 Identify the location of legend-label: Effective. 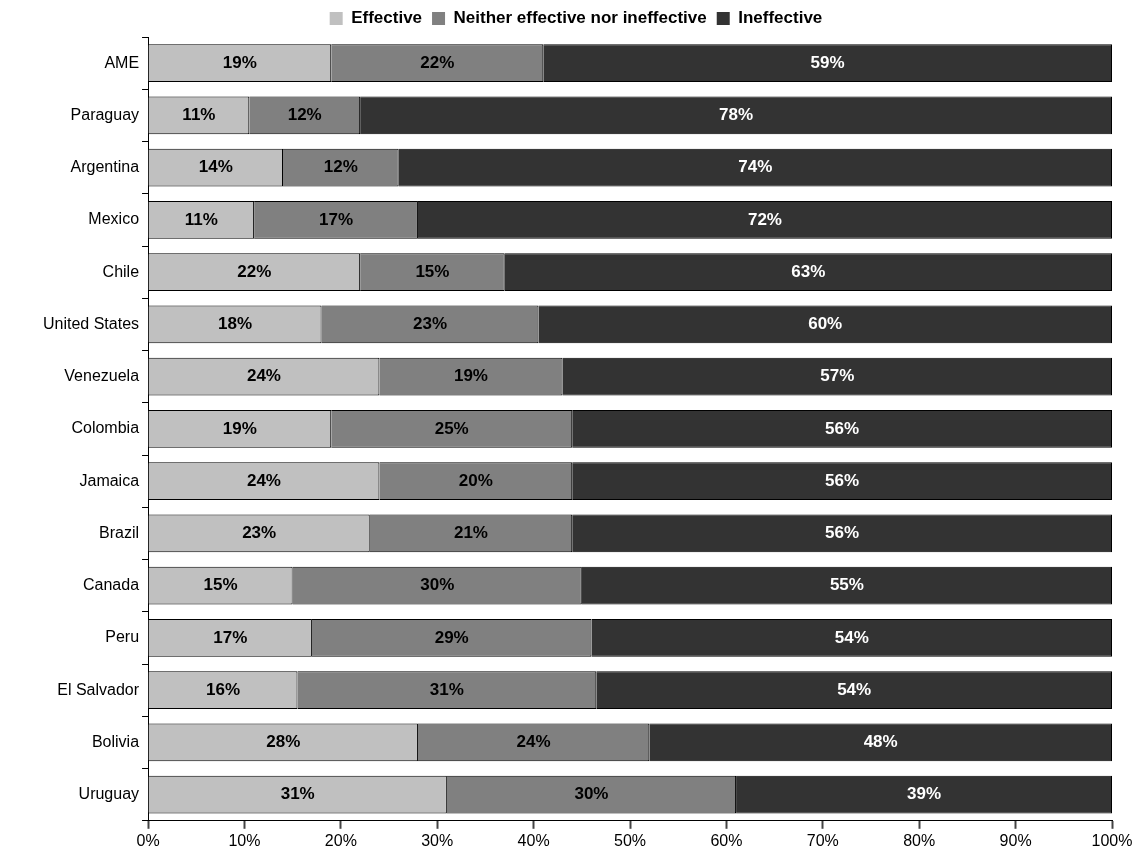
(387, 18).